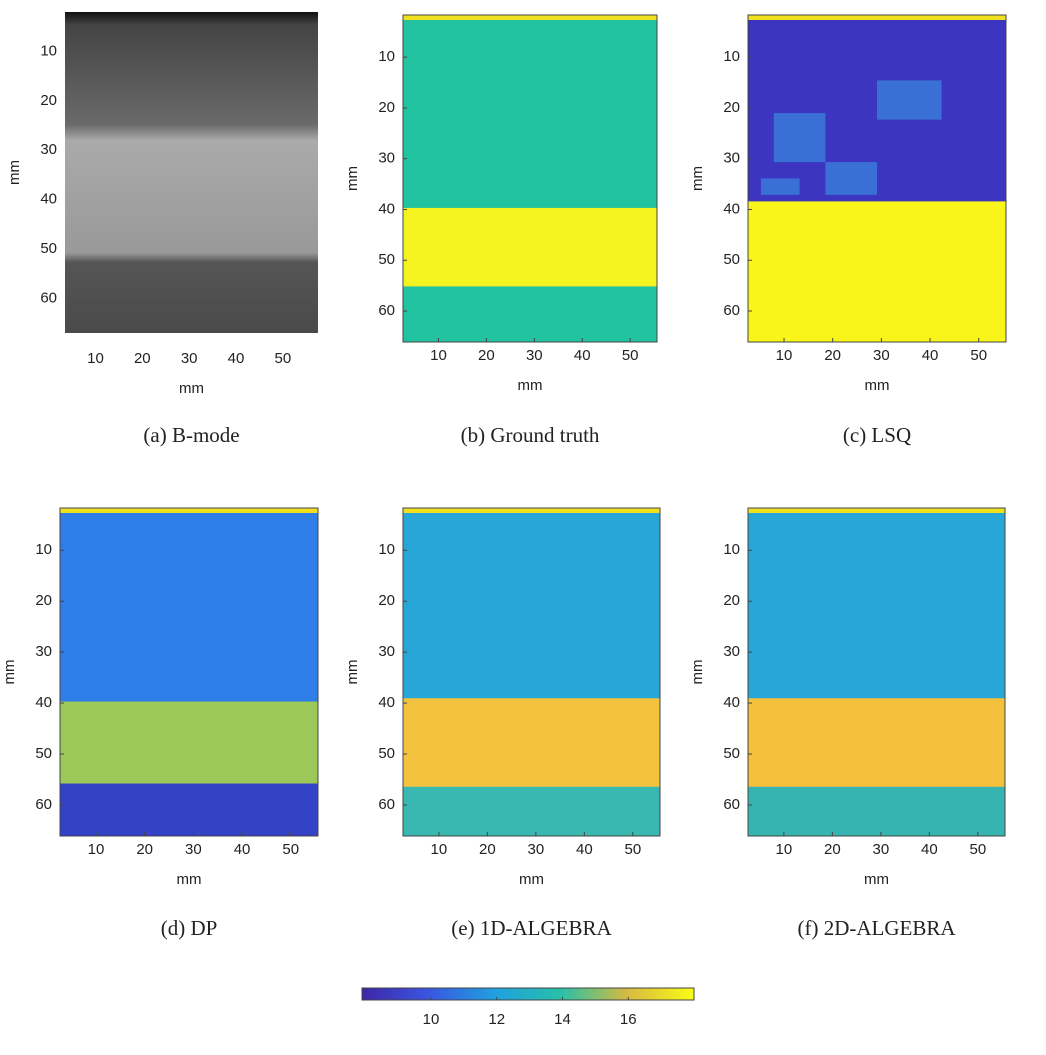 The image size is (1046, 1055). Describe the element at coordinates (496, 1019) in the screenshot. I see `colorbar-tick-label: 12` at that location.